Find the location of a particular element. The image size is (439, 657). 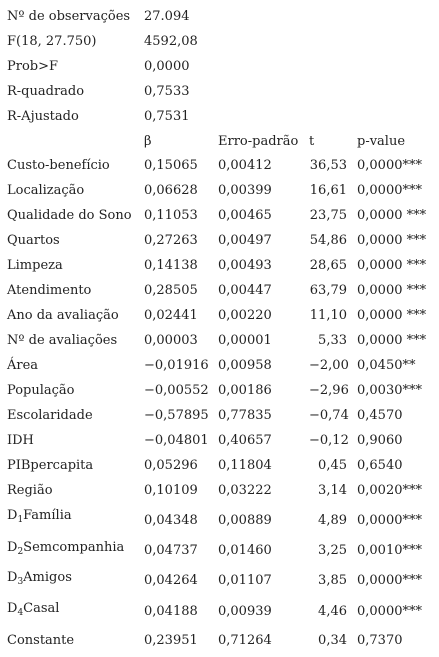

t-number: −2,96 is located at coordinates (329, 390).